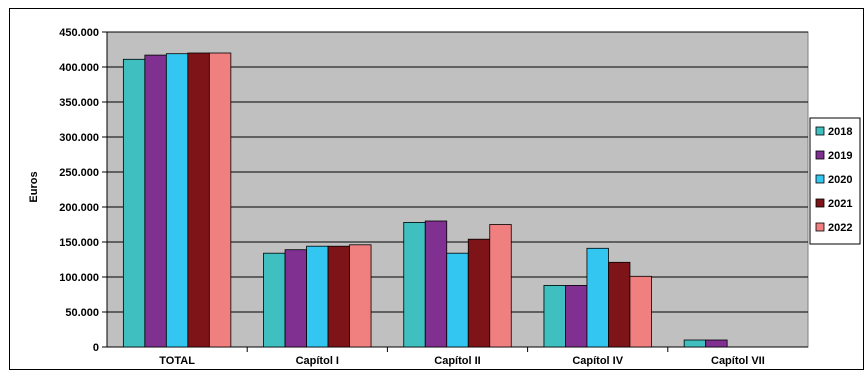 The width and height of the screenshot is (867, 371). Describe the element at coordinates (79, 33) in the screenshot. I see `y-tick-label: 450.000` at that location.